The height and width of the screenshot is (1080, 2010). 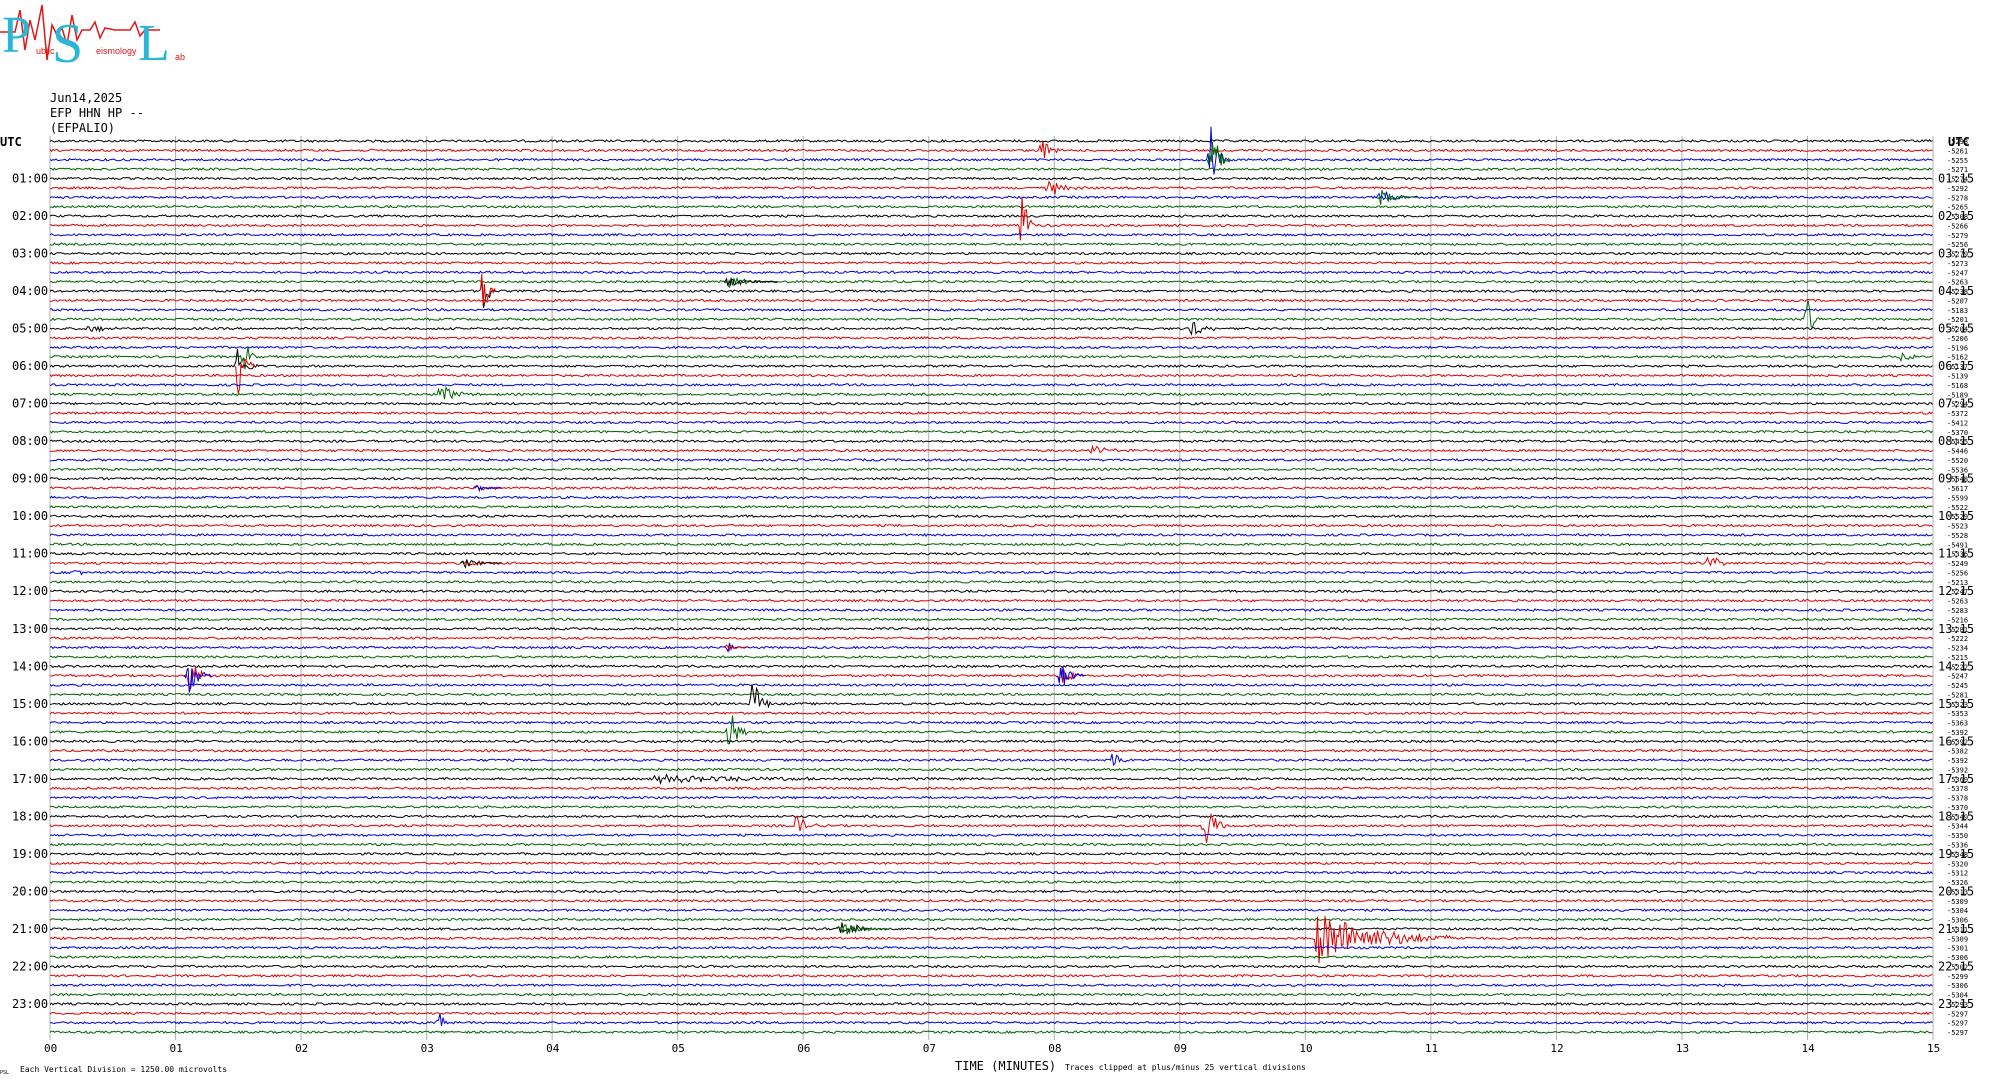 I want to click on corner-mark: PSL, so click(x=4, y=1073).